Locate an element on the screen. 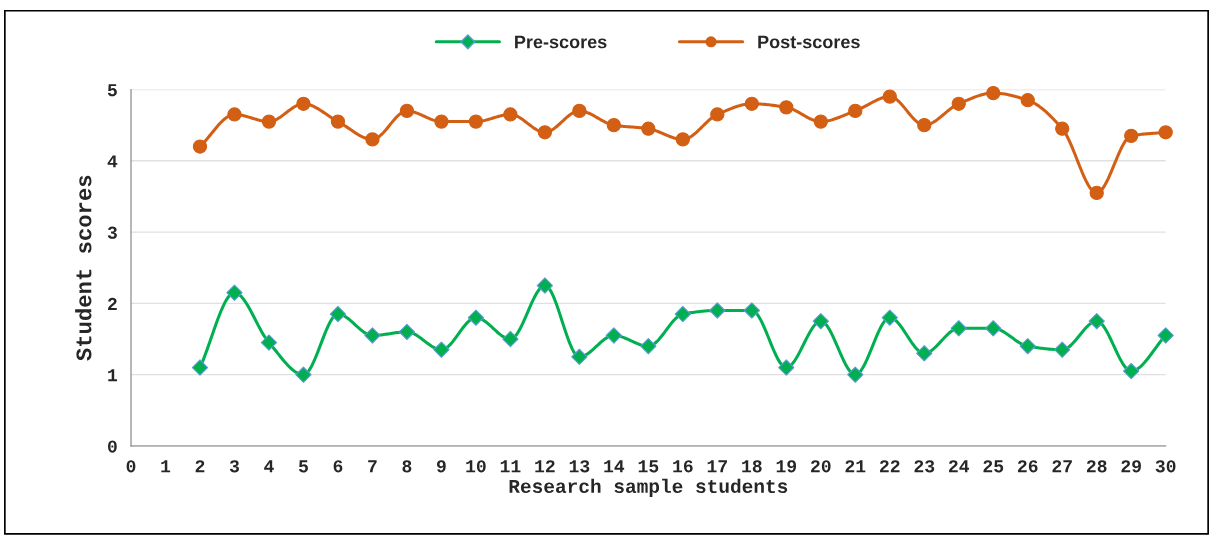  x-tick-label: 30 is located at coordinates (1165, 466).